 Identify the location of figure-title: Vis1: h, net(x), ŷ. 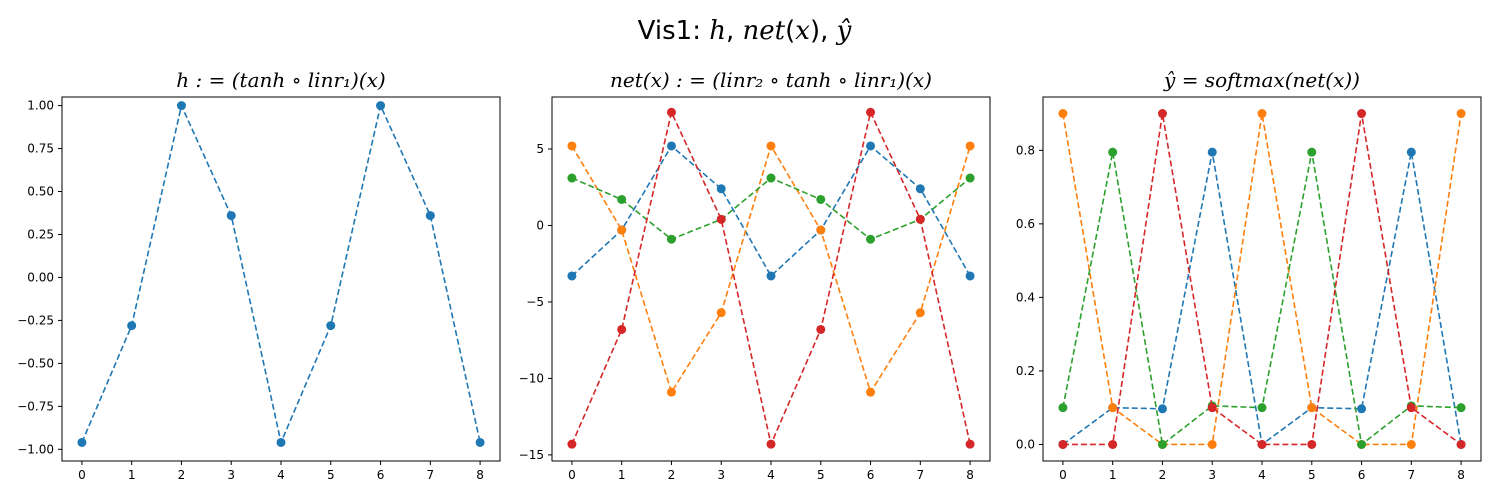
(745, 31).